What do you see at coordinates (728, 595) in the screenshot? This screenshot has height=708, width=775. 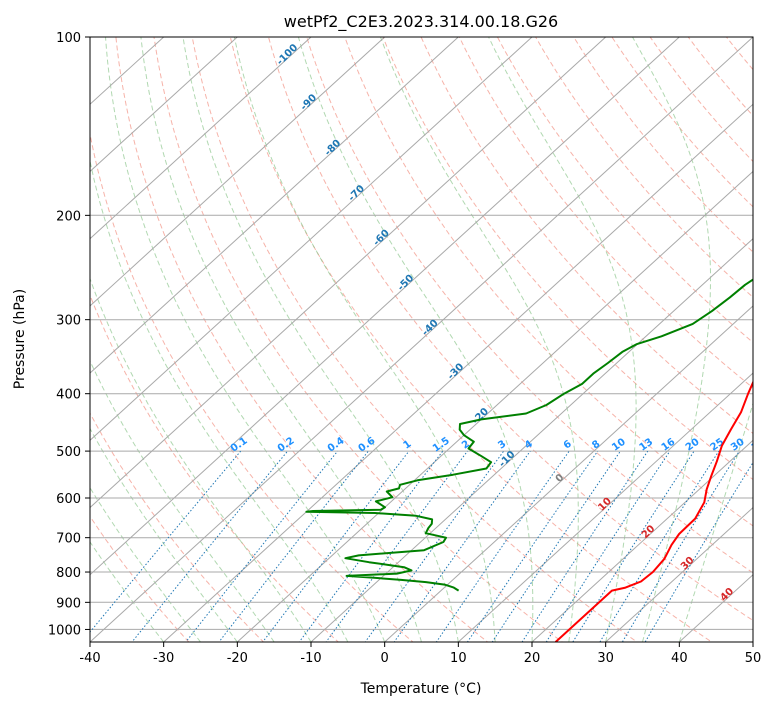 I see `dry-adiabat-label: 40` at bounding box center [728, 595].